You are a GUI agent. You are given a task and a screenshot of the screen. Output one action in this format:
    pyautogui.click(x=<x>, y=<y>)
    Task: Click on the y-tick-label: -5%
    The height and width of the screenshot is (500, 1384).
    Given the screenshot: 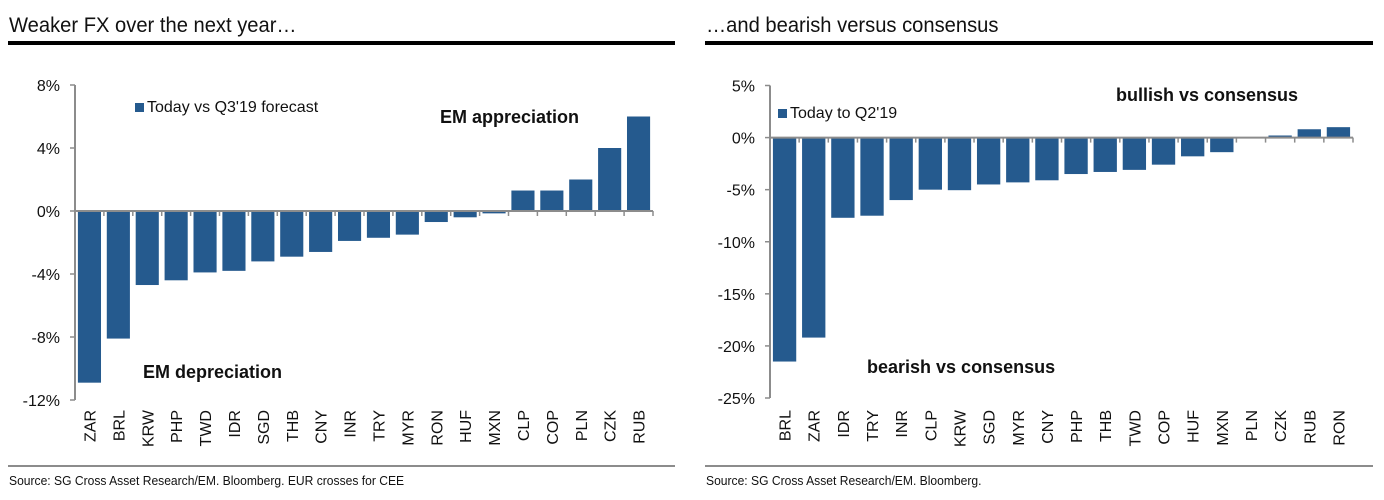 What is the action you would take?
    pyautogui.click(x=741, y=191)
    